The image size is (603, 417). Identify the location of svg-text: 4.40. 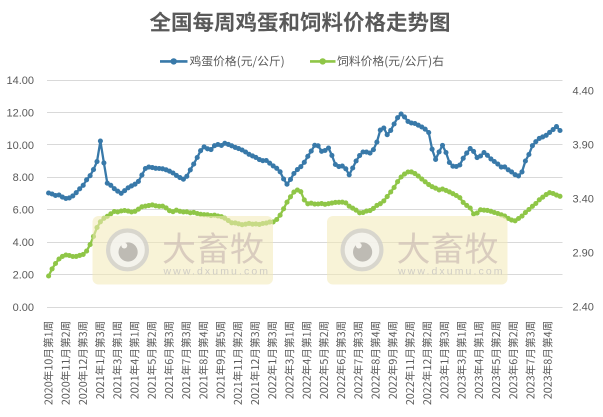
(583, 91).